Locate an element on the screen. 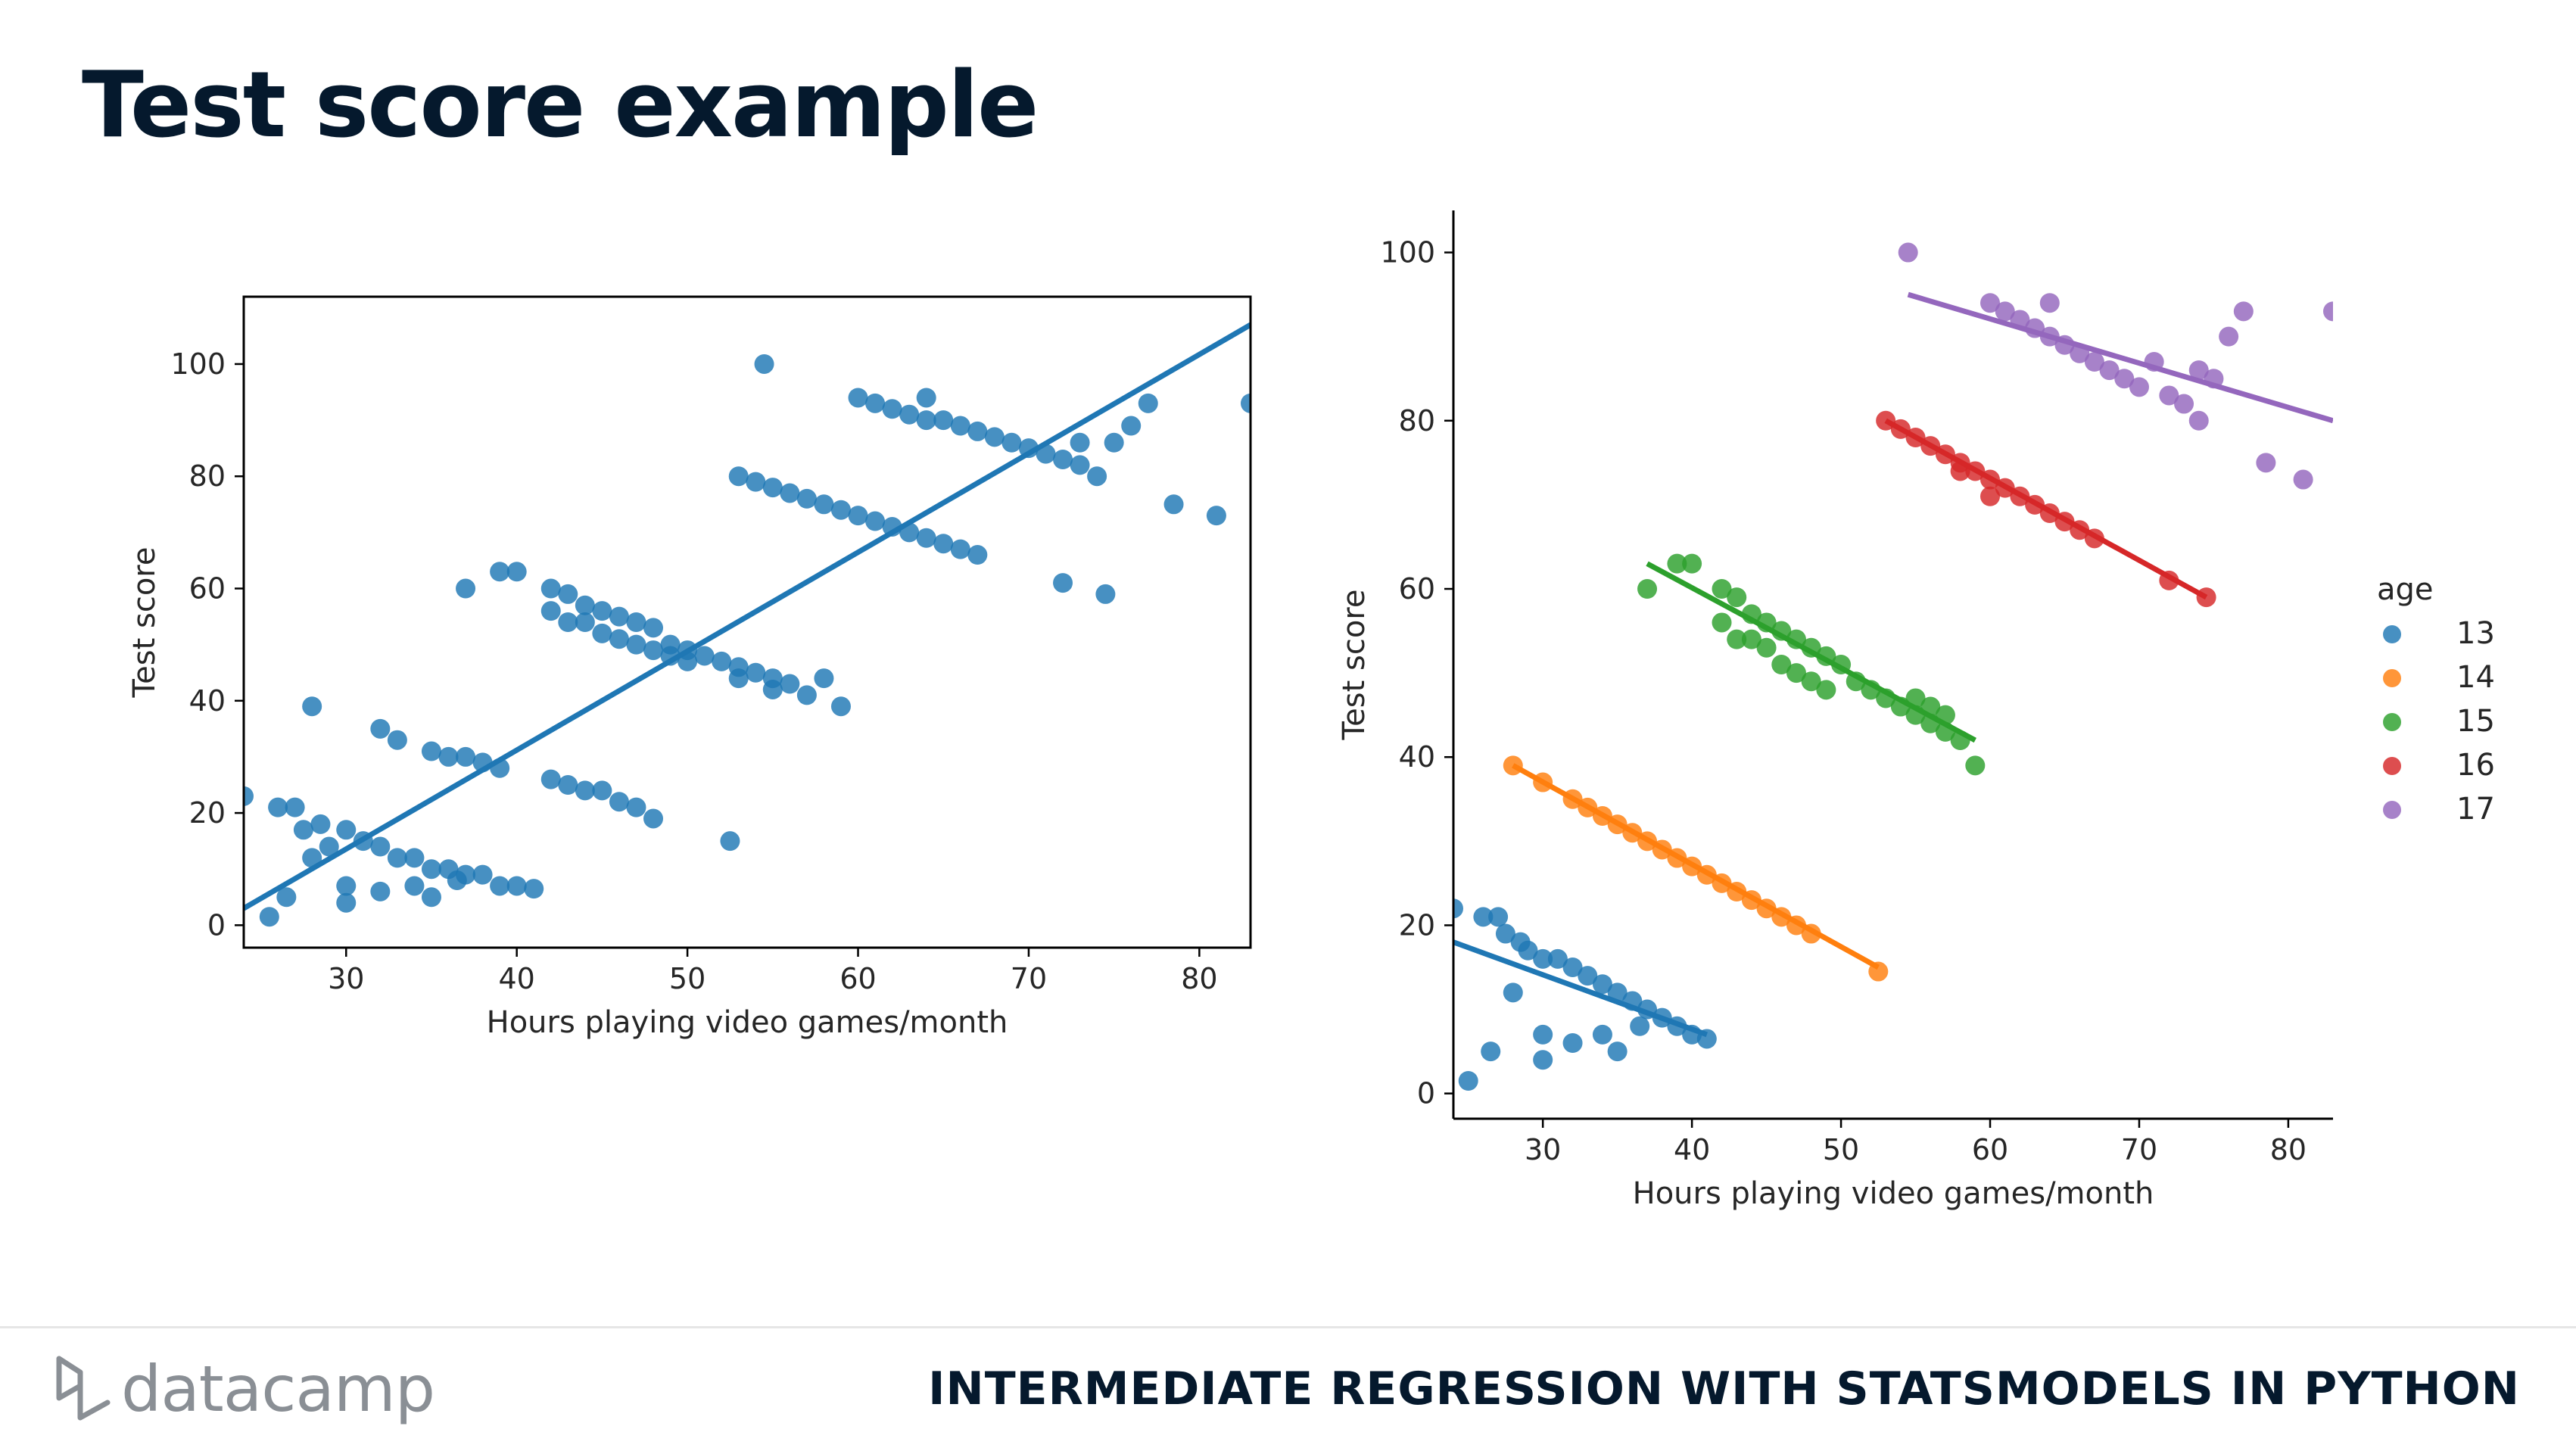 Image resolution: width=2576 pixels, height=1451 pixels. x-tick-label: 50 is located at coordinates (1841, 1149).